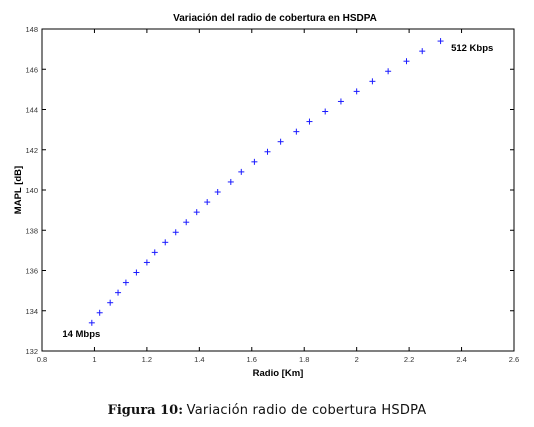 This screenshot has width=534, height=427. I want to click on x-tick-label: 1.2, so click(147, 359).